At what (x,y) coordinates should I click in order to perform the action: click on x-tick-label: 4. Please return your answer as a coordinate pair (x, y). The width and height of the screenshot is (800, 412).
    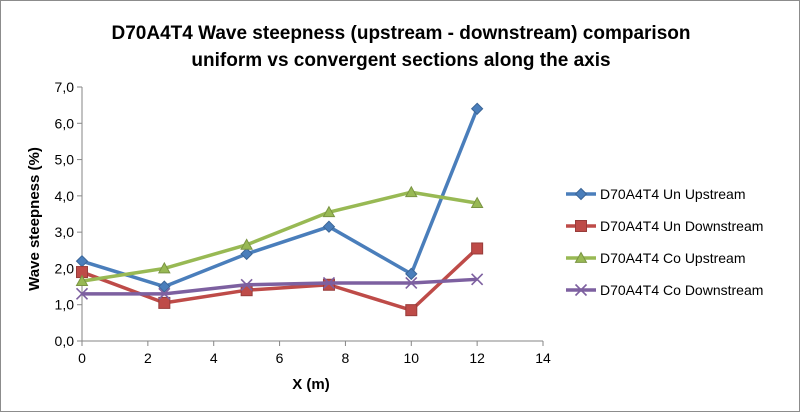
    Looking at the image, I should click on (214, 358).